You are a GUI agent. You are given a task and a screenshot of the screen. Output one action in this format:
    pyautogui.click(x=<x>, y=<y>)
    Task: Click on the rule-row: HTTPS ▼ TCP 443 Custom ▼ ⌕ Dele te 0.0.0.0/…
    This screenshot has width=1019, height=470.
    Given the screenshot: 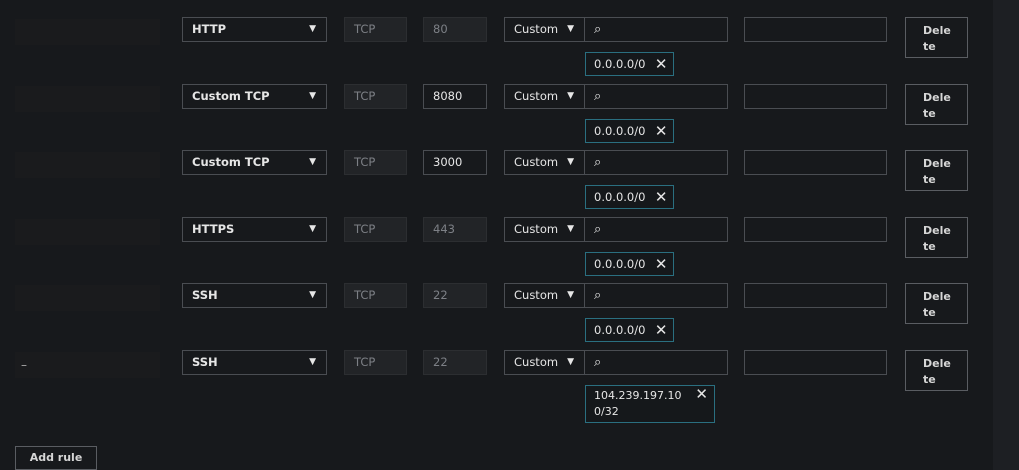 What is the action you would take?
    pyautogui.click(x=495, y=250)
    